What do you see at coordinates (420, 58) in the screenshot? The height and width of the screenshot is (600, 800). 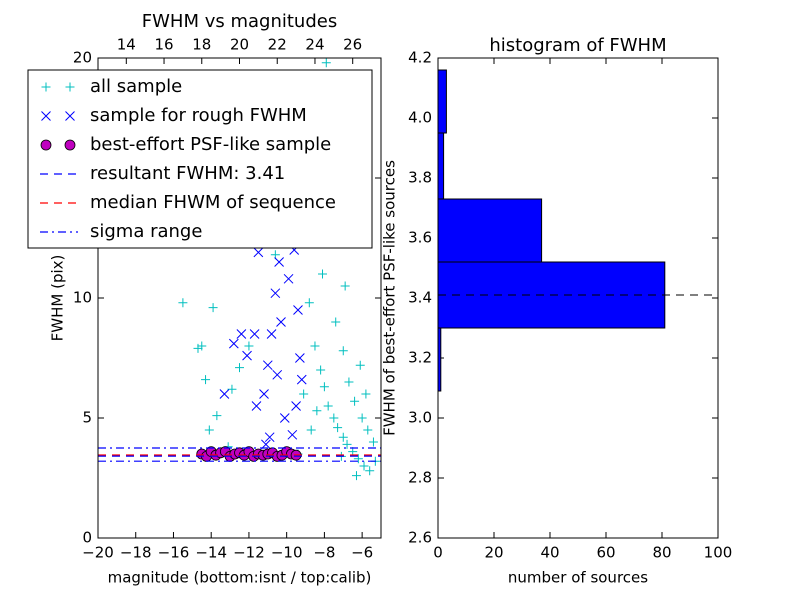 I see `y-tick-label: 4.2` at bounding box center [420, 58].